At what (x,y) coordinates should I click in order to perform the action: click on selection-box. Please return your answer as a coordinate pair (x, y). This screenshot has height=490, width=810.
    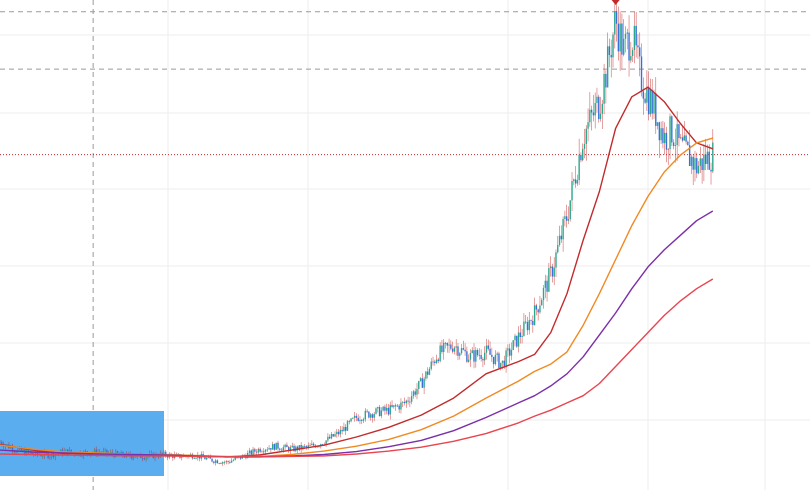
    Looking at the image, I should click on (82, 443).